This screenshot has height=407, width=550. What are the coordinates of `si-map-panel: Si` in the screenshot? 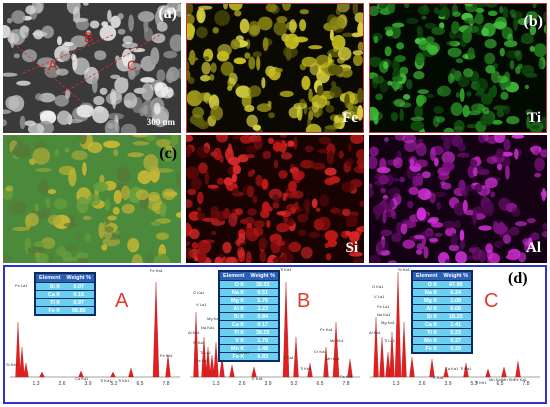 It's located at (275, 199).